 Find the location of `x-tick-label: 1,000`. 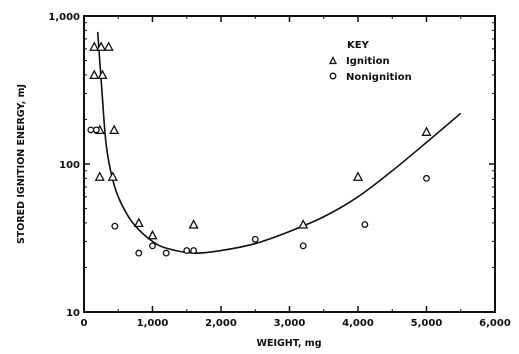

x-tick-label: 1,000 is located at coordinates (153, 323).